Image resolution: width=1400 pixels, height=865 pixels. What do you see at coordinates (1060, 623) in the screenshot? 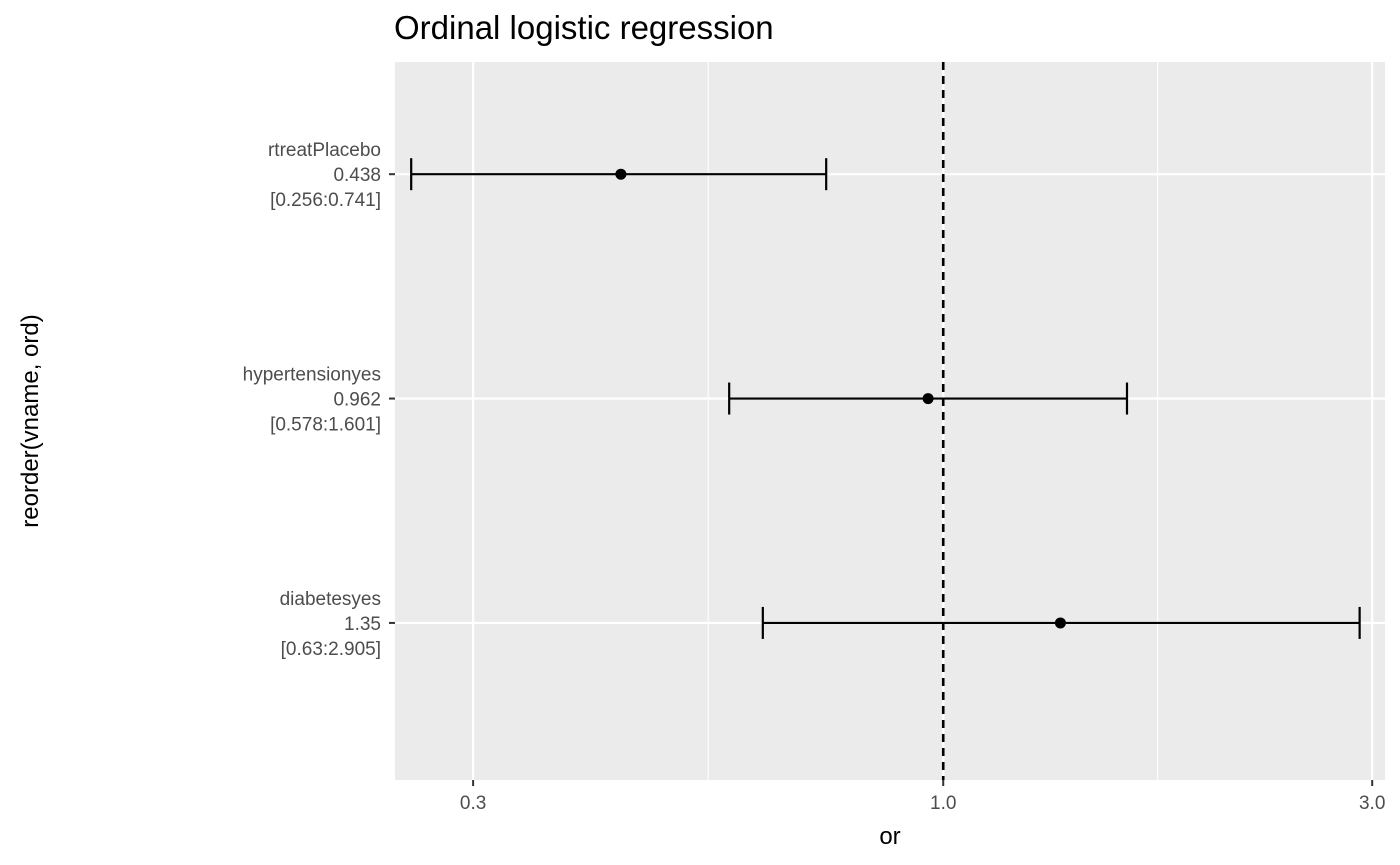
I see `point-estimate-diabetesyes` at bounding box center [1060, 623].